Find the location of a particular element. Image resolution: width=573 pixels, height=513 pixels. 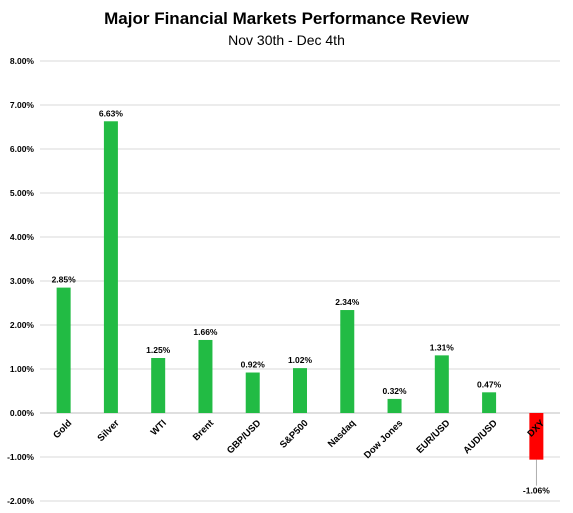

y-tick-label: 0.00% is located at coordinates (22, 413).